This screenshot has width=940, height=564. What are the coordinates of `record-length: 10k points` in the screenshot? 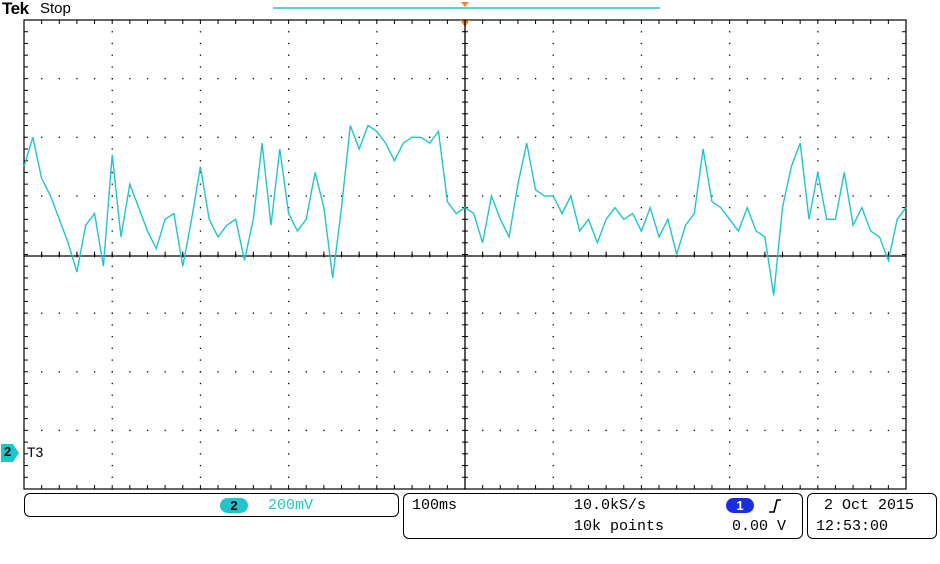 It's located at (619, 526).